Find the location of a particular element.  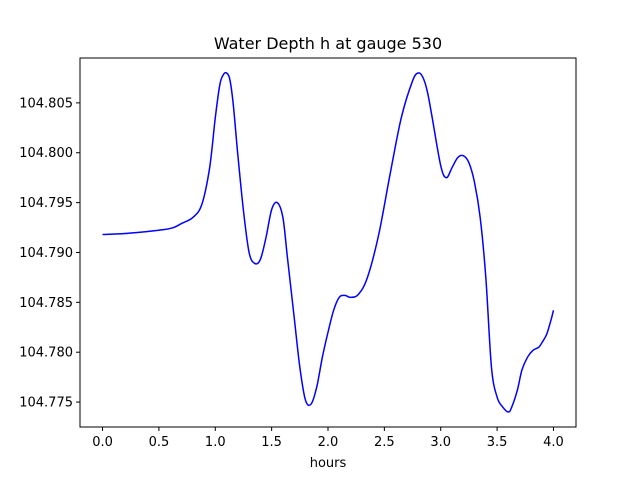

y-tick-label: 104.805 is located at coordinates (46, 103).